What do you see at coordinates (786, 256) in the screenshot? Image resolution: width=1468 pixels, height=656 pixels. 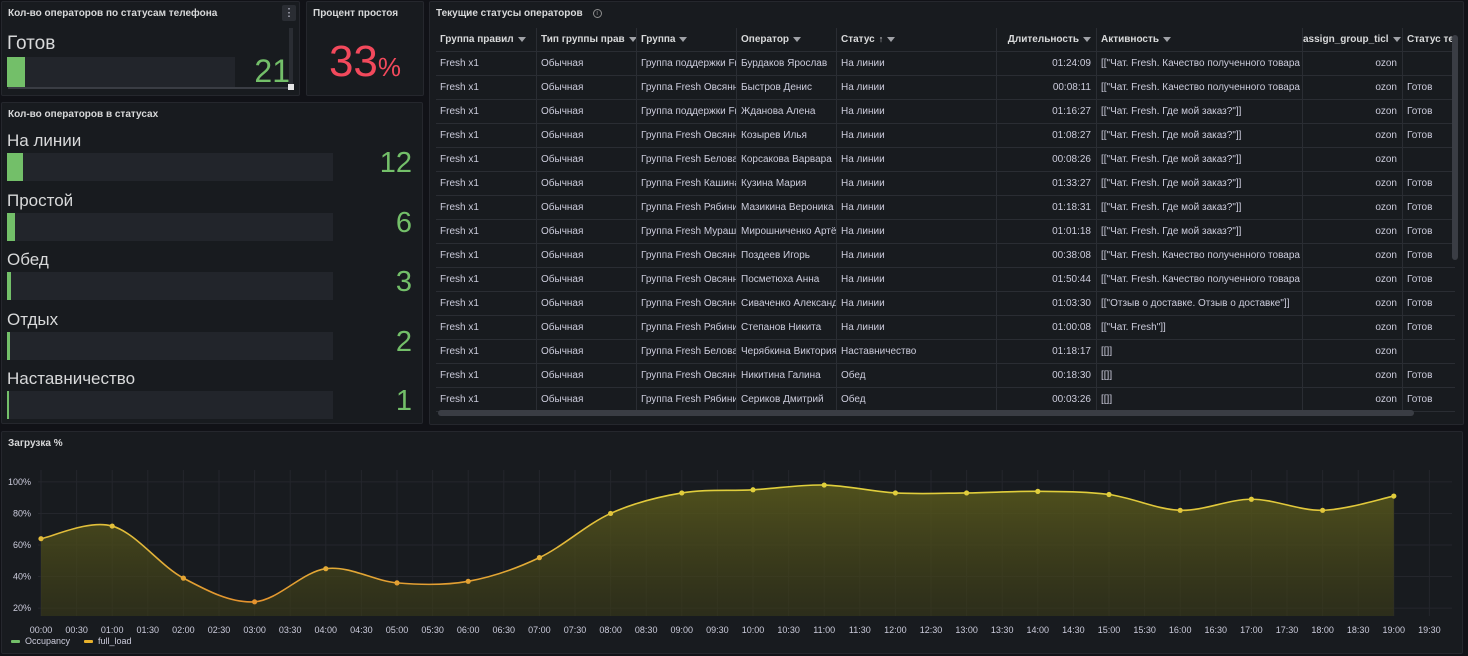 I see `table-cell: Поздеев Игорь` at bounding box center [786, 256].